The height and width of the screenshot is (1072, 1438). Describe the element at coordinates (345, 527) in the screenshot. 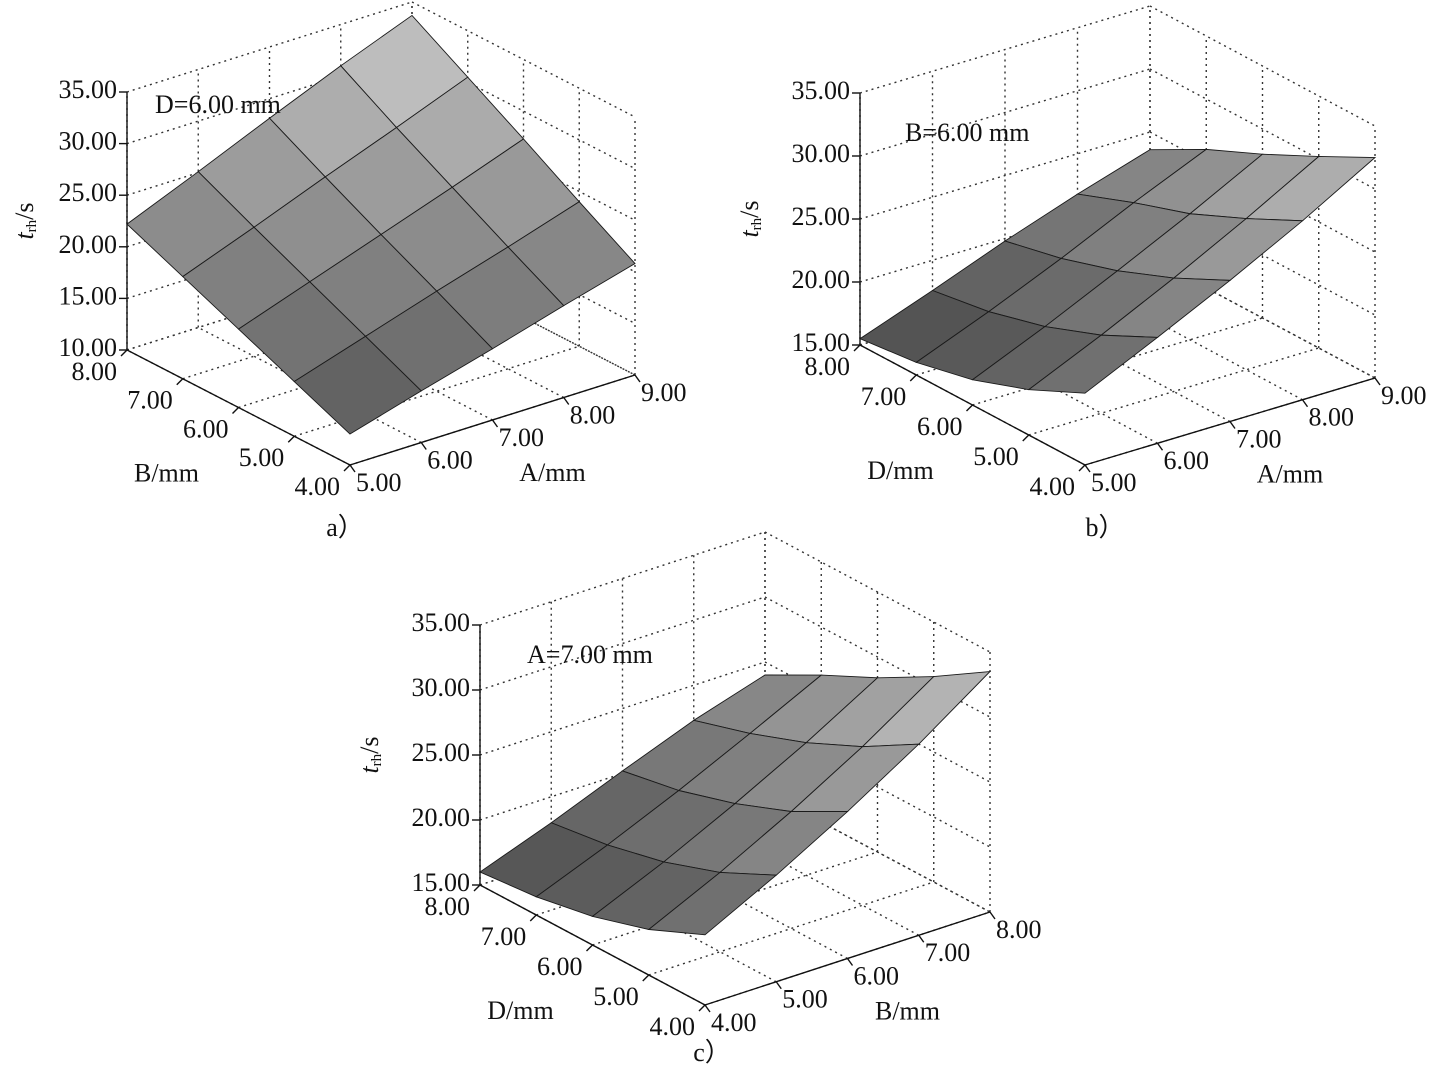

I see `caption: a）` at that location.